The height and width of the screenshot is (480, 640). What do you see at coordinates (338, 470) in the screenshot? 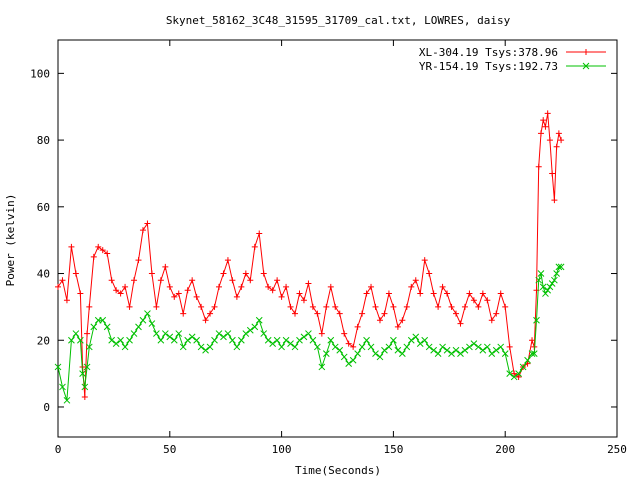
I see `x-axis-label: Time(Seconds)` at bounding box center [338, 470].